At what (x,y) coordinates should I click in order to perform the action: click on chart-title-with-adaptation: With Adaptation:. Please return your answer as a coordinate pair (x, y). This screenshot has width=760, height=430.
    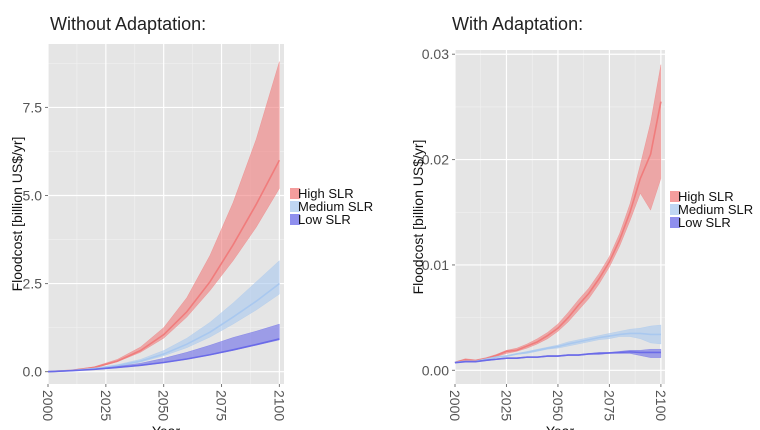
    Looking at the image, I should click on (518, 24).